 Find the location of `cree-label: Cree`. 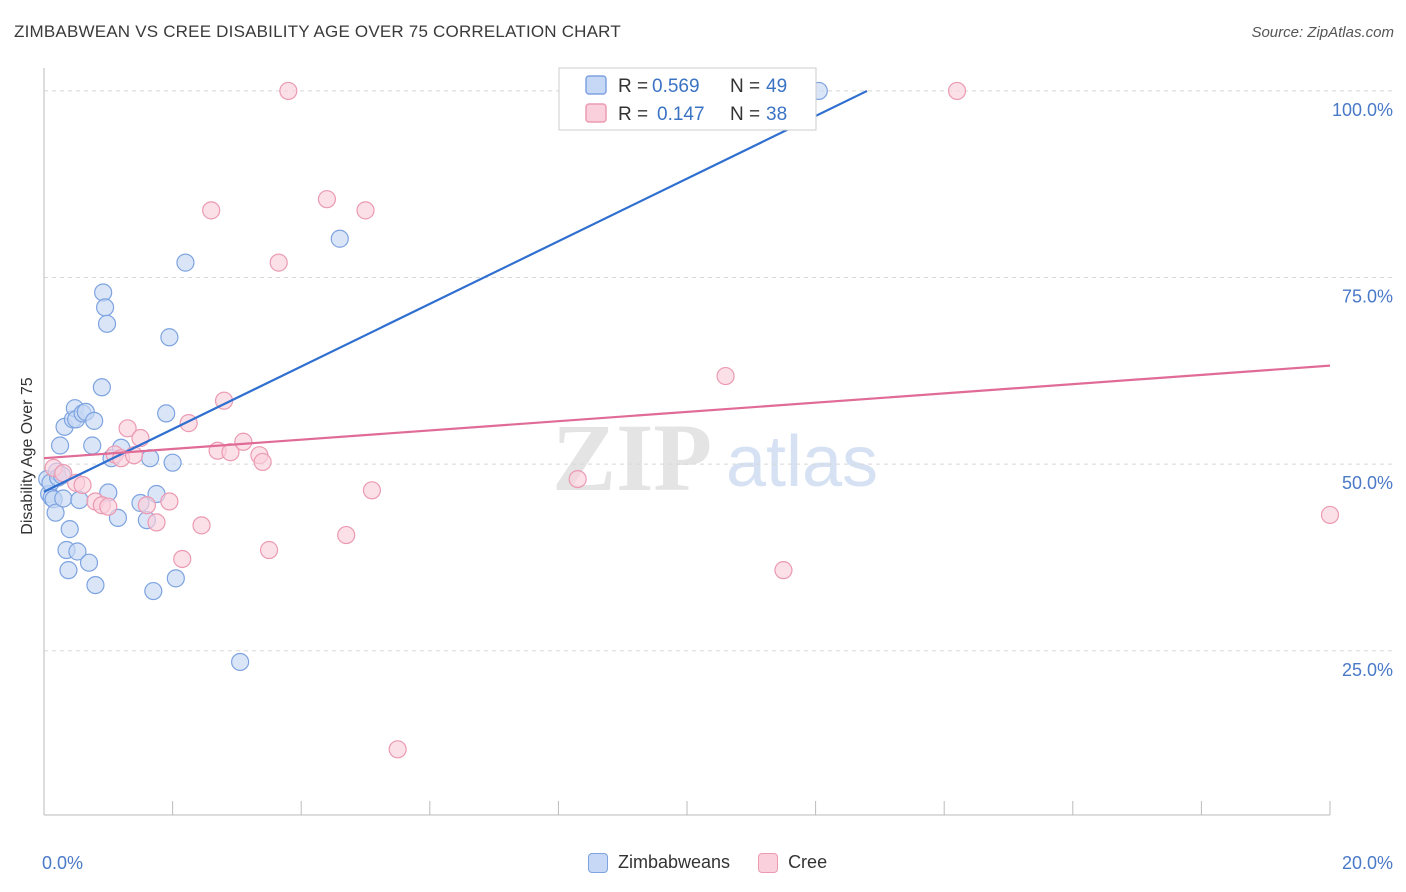

cree-label: Cree is located at coordinates (808, 862).